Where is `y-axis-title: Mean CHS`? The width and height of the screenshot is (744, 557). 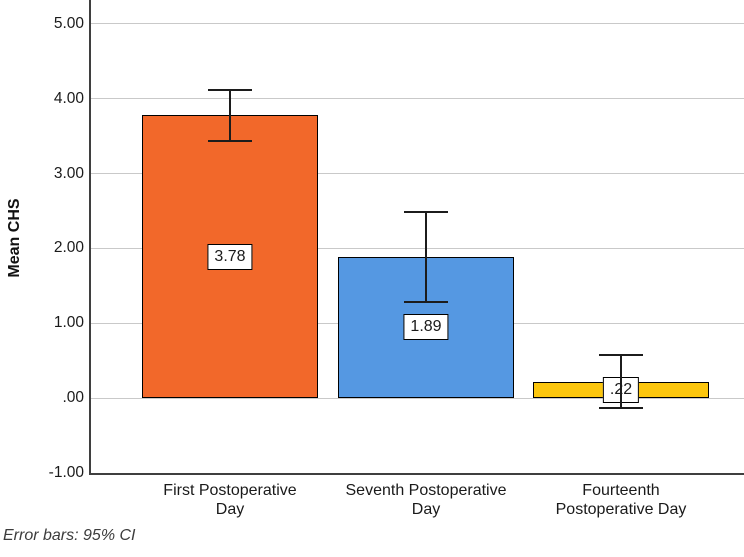 y-axis-title: Mean CHS is located at coordinates (14, 238).